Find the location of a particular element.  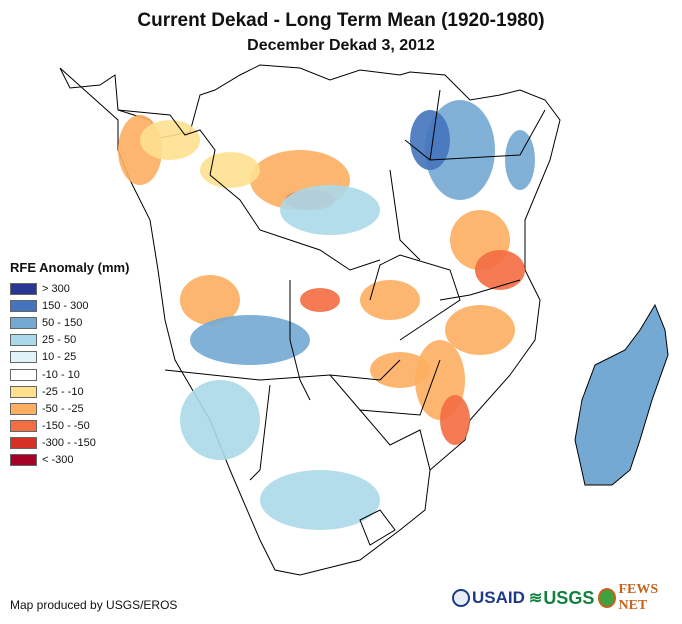

legend-item: 25 - 50 is located at coordinates (69, 340).